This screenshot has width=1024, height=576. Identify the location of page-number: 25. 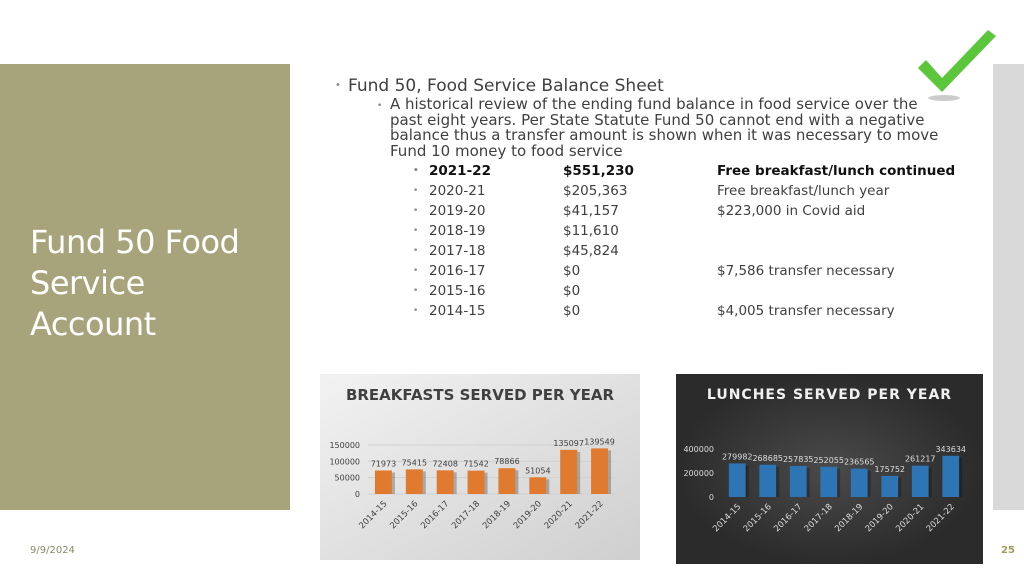
(1008, 550).